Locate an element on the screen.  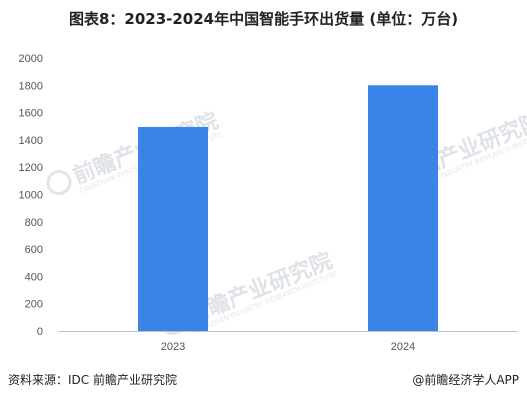
chart-title: 图表8：2023-2024年中国智能手环出货量 (单位：万台) is located at coordinates (263, 19).